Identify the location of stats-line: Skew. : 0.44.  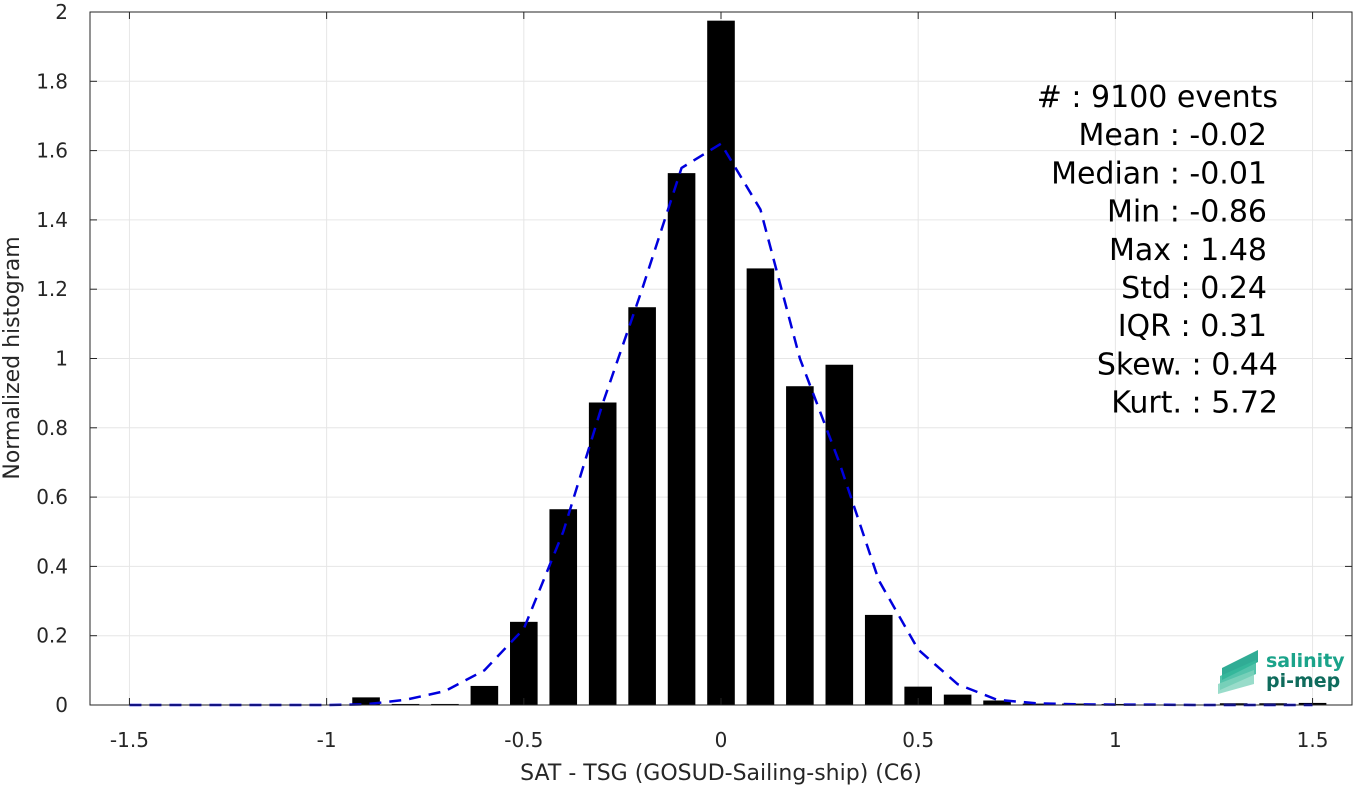
(1187, 364).